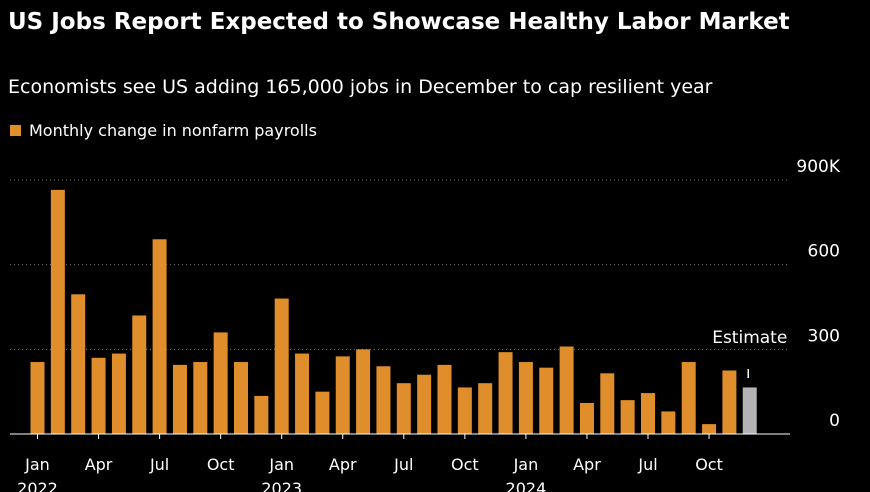  Describe the element at coordinates (37, 485) in the screenshot. I see `x-tick-year-label: 2022` at that location.